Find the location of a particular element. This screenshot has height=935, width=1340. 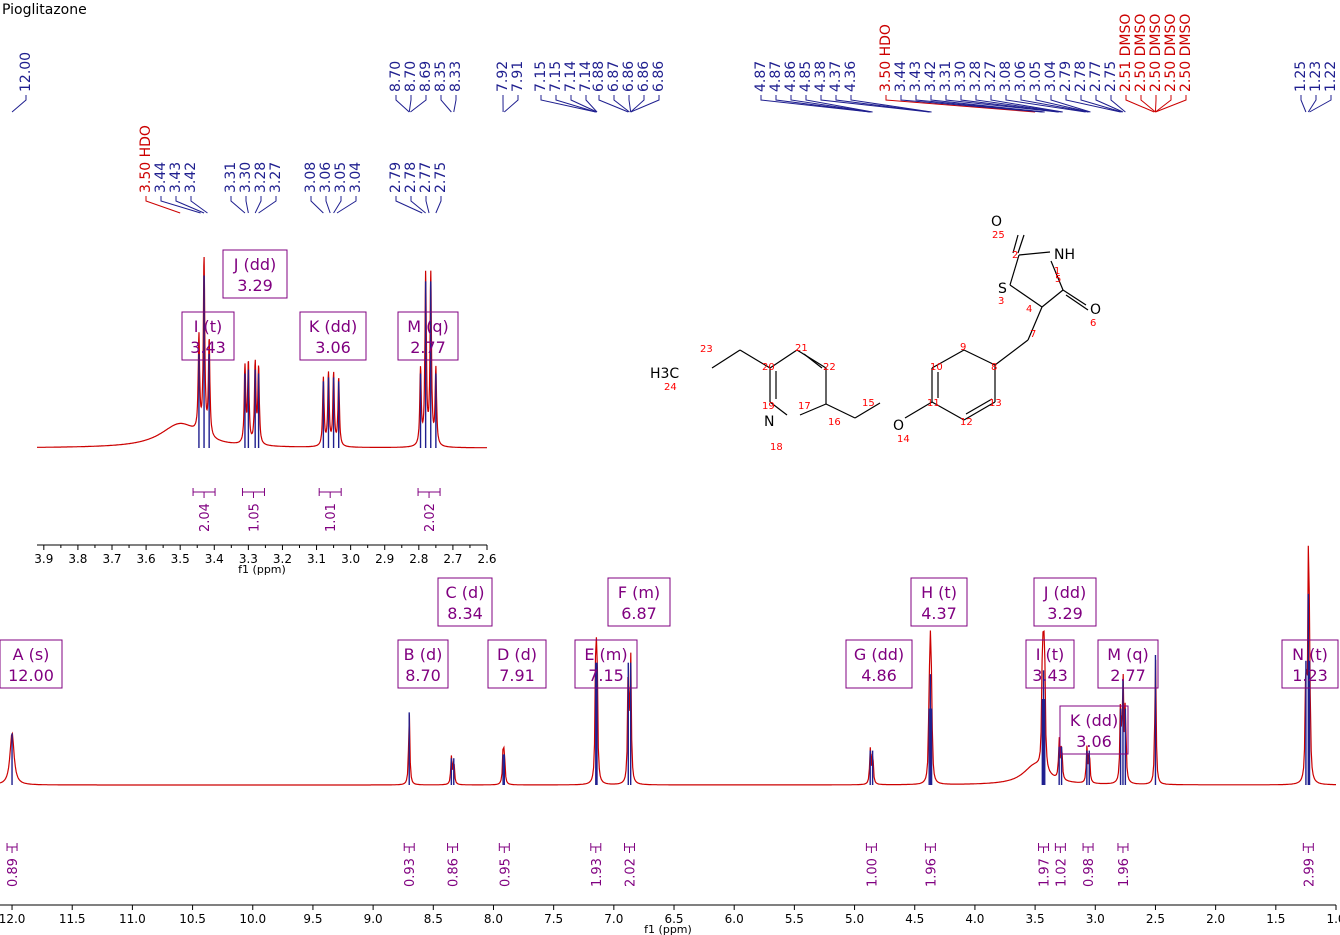

x-tick-label: 3.9 is located at coordinates (43, 559).